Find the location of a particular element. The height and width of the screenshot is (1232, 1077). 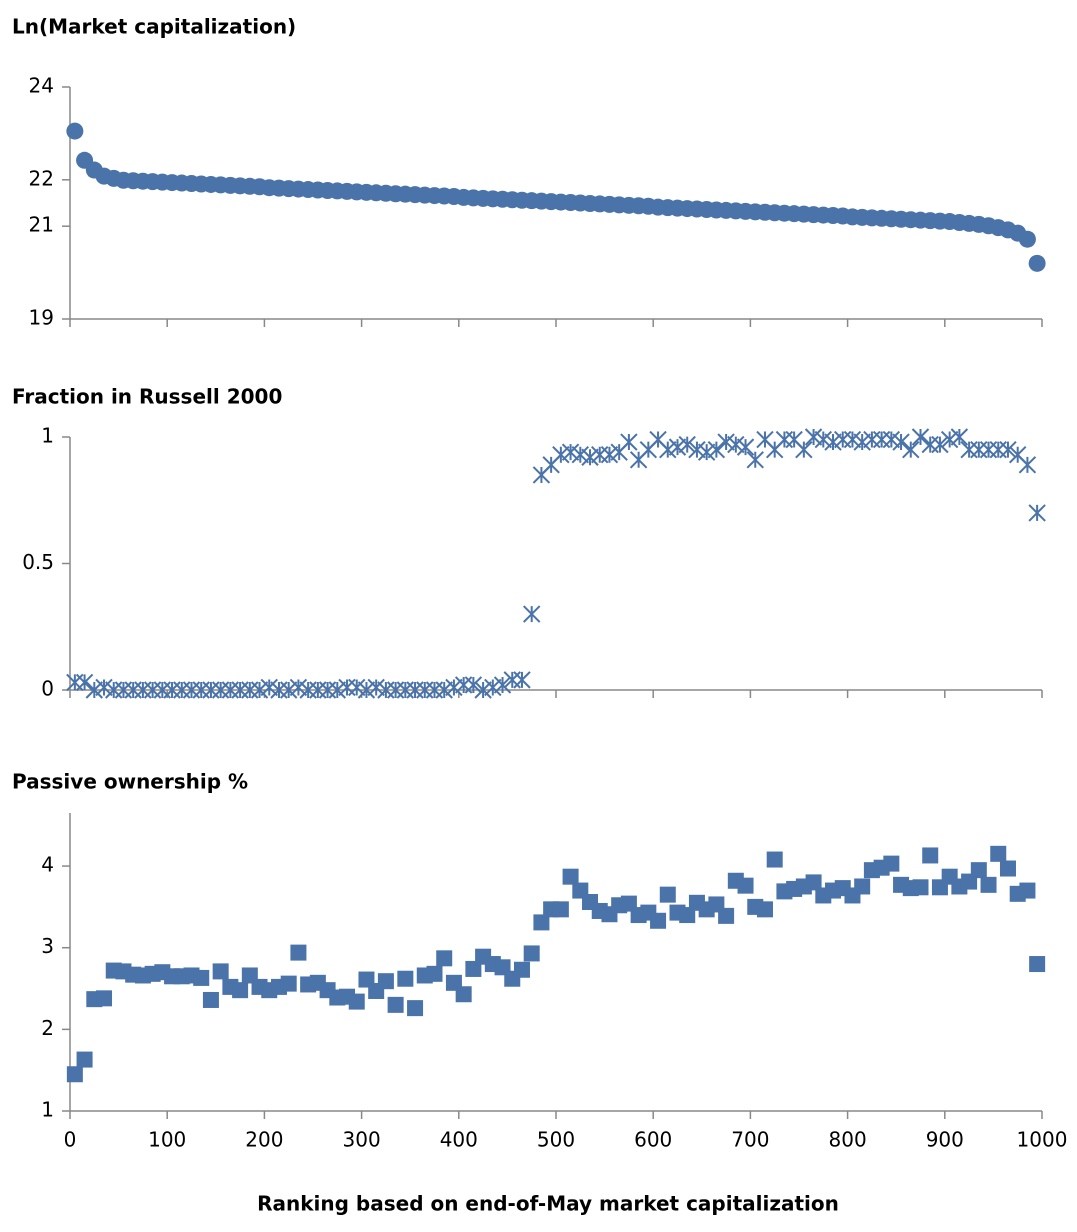

x-tick-label: 700 is located at coordinates (750, 1140).